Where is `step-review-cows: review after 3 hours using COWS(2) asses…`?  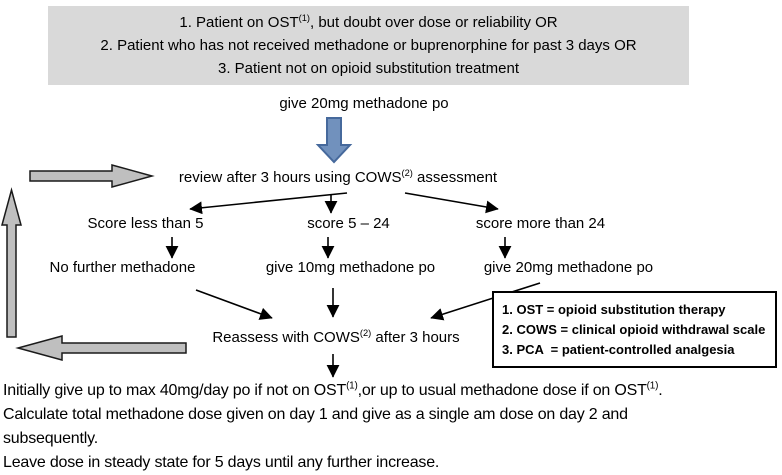
step-review-cows: review after 3 hours using COWS(2) asses… is located at coordinates (338, 177).